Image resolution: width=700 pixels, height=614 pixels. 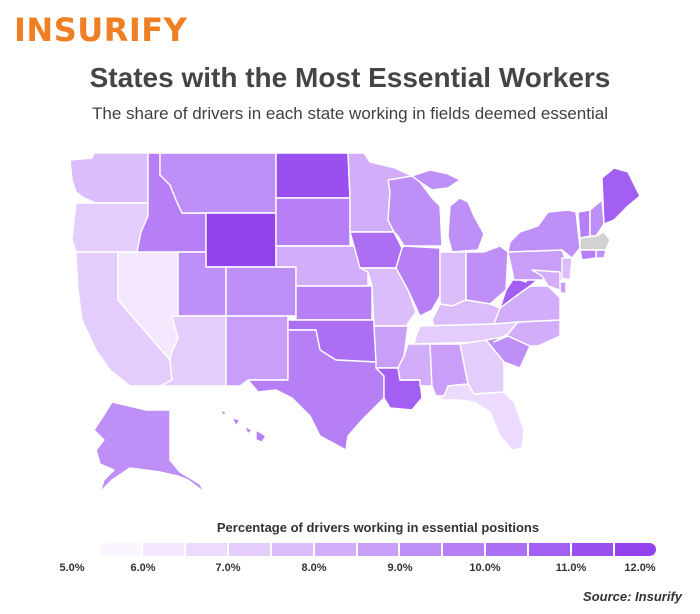 What do you see at coordinates (313, 222) in the screenshot?
I see `state-sd` at bounding box center [313, 222].